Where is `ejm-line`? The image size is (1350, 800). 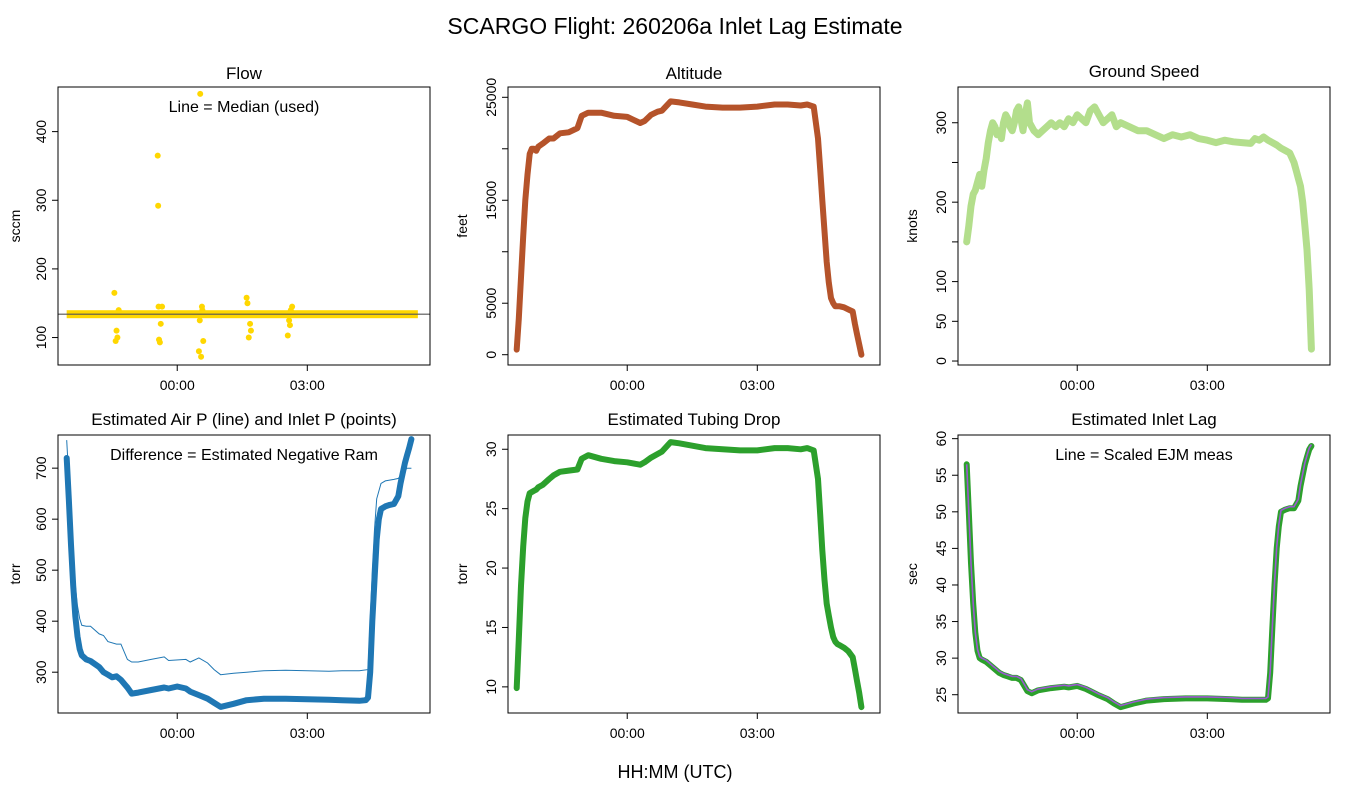
ejm-line is located at coordinates (1139, 575).